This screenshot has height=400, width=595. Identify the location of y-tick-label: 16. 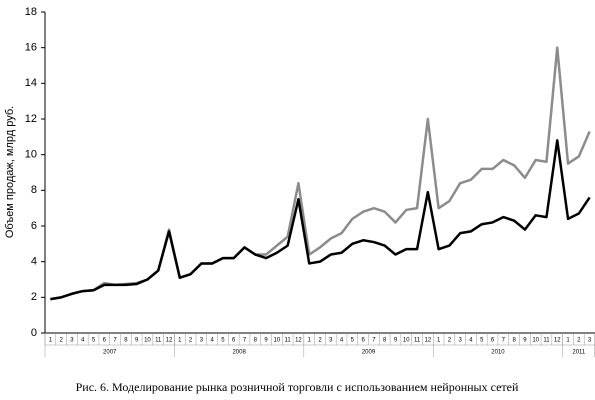
(31, 48).